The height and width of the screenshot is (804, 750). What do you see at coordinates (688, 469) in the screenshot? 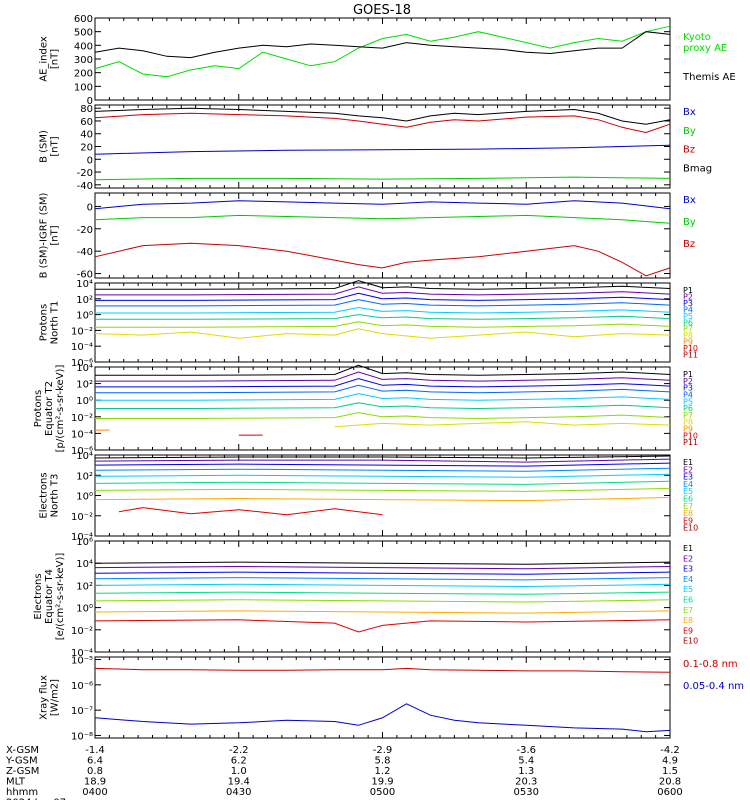
I see `legend-entry: E2` at bounding box center [688, 469].